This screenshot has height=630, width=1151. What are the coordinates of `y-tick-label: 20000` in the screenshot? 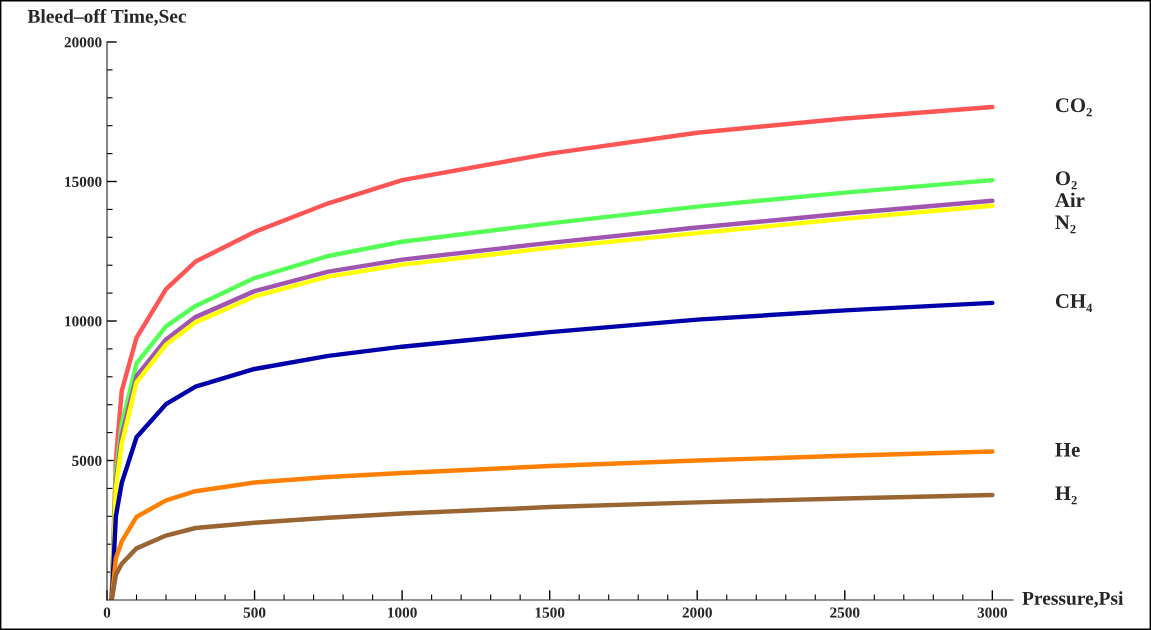 It's located at (83, 42).